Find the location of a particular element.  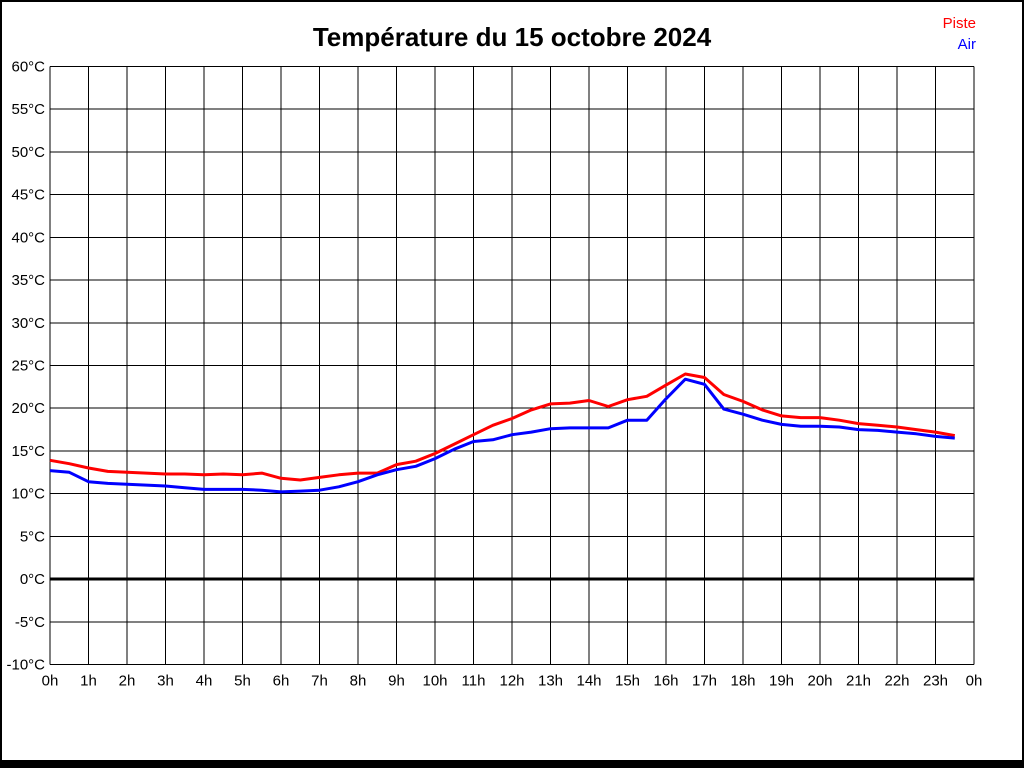

svg-text: 20°C is located at coordinates (28, 408).